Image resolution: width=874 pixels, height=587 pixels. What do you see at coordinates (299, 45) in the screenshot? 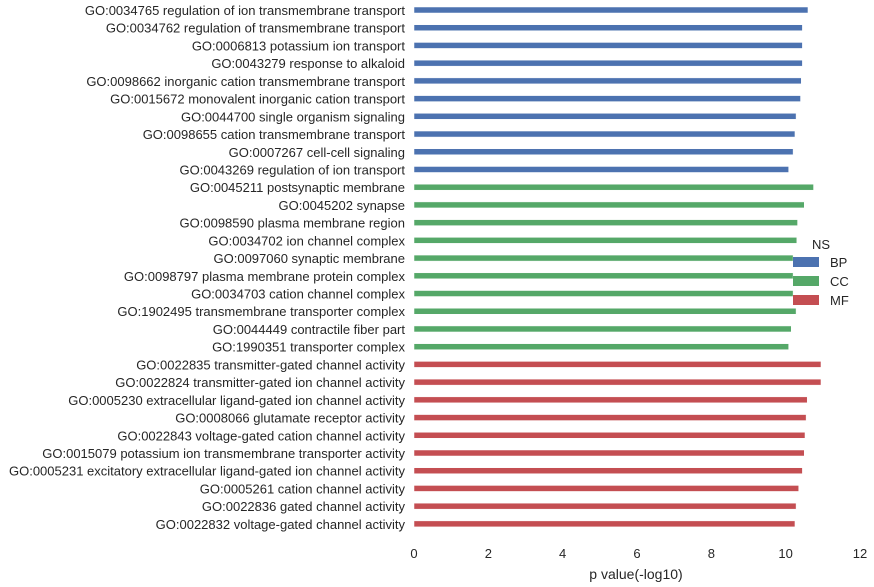
I see `category-label: GO:0006813 potassium ion transport` at bounding box center [299, 45].